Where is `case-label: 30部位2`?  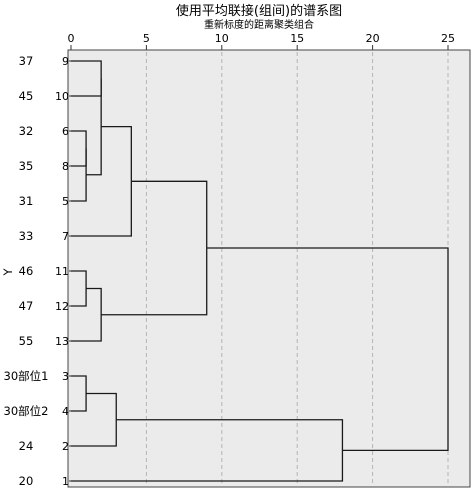 case-label: 30部位2 is located at coordinates (26, 411).